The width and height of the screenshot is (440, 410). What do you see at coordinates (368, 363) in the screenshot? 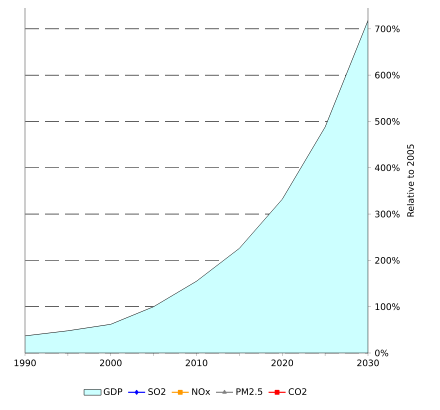
I see `x-tick-label: 2030` at bounding box center [368, 363].